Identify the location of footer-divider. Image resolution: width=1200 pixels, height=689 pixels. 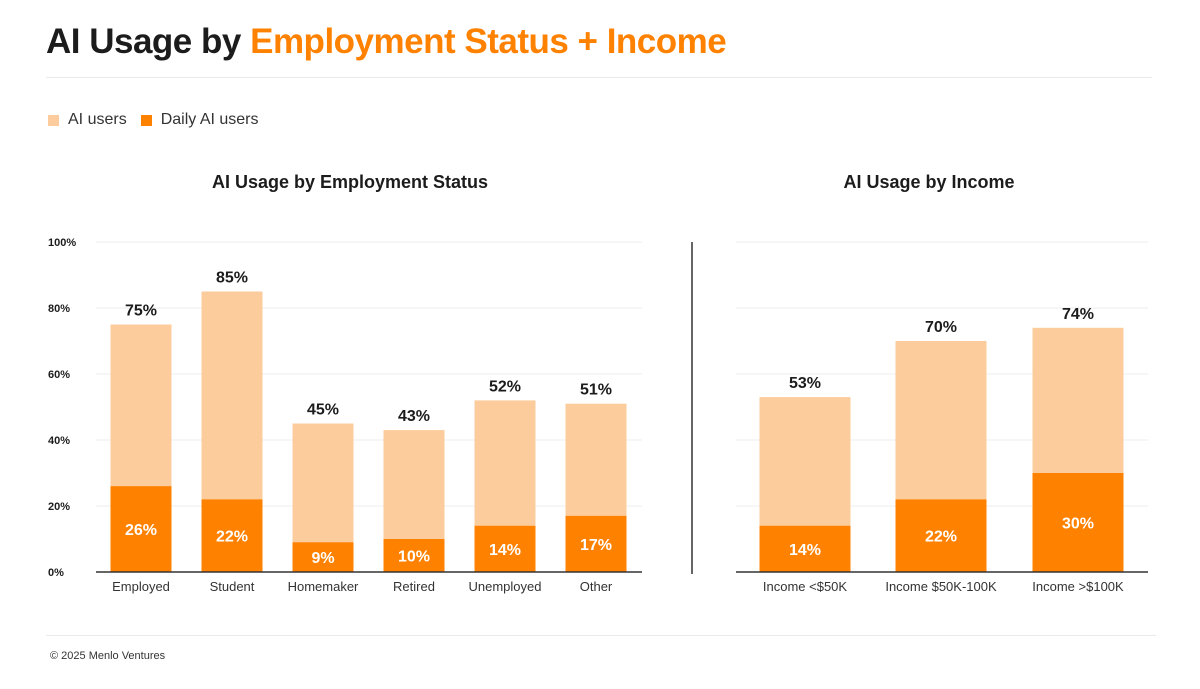
(601, 635).